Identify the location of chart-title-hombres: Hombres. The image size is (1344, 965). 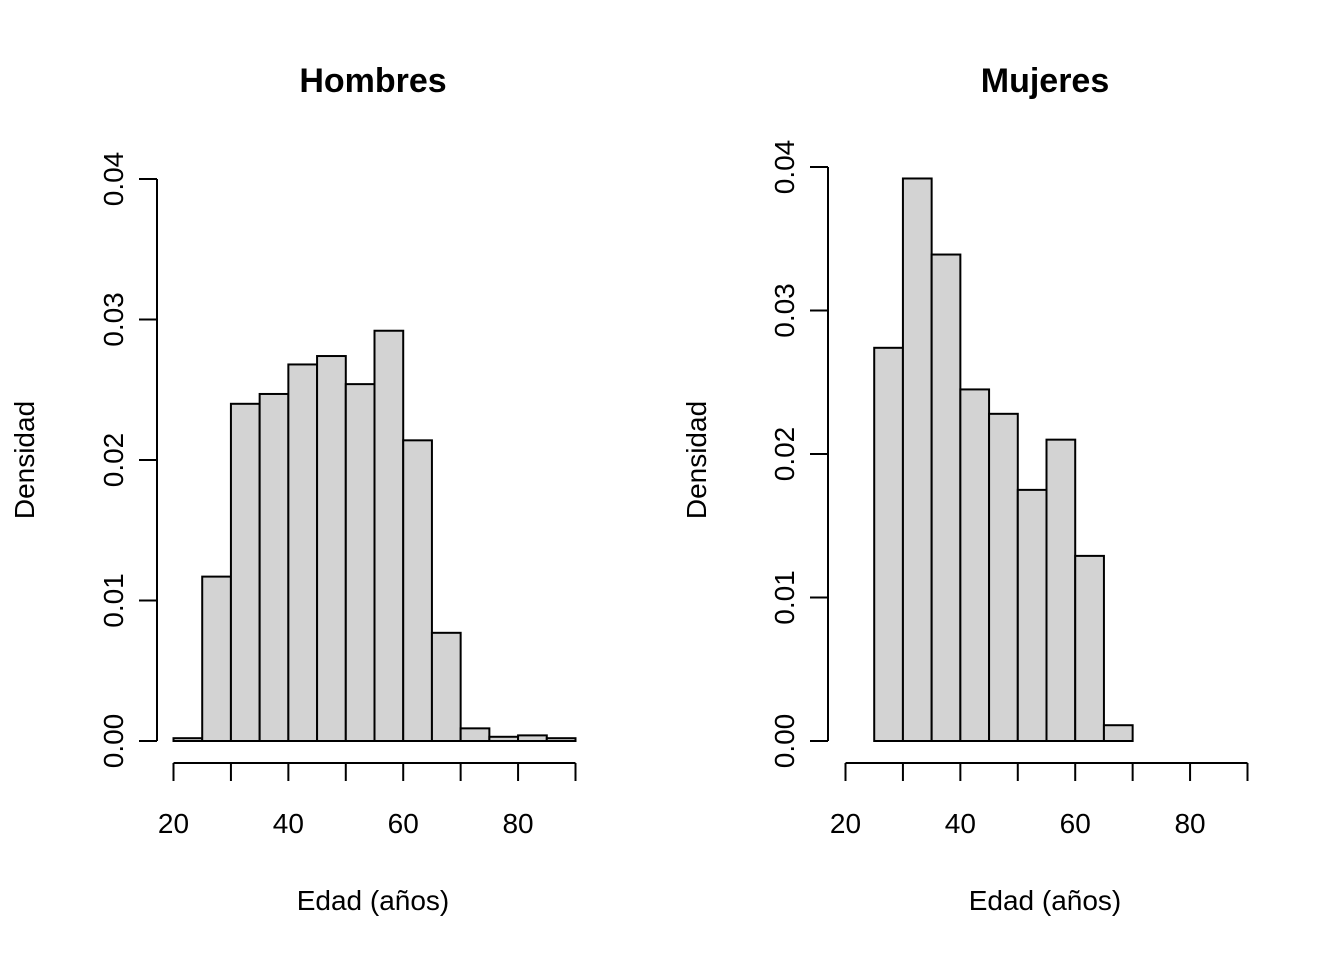
(372, 81).